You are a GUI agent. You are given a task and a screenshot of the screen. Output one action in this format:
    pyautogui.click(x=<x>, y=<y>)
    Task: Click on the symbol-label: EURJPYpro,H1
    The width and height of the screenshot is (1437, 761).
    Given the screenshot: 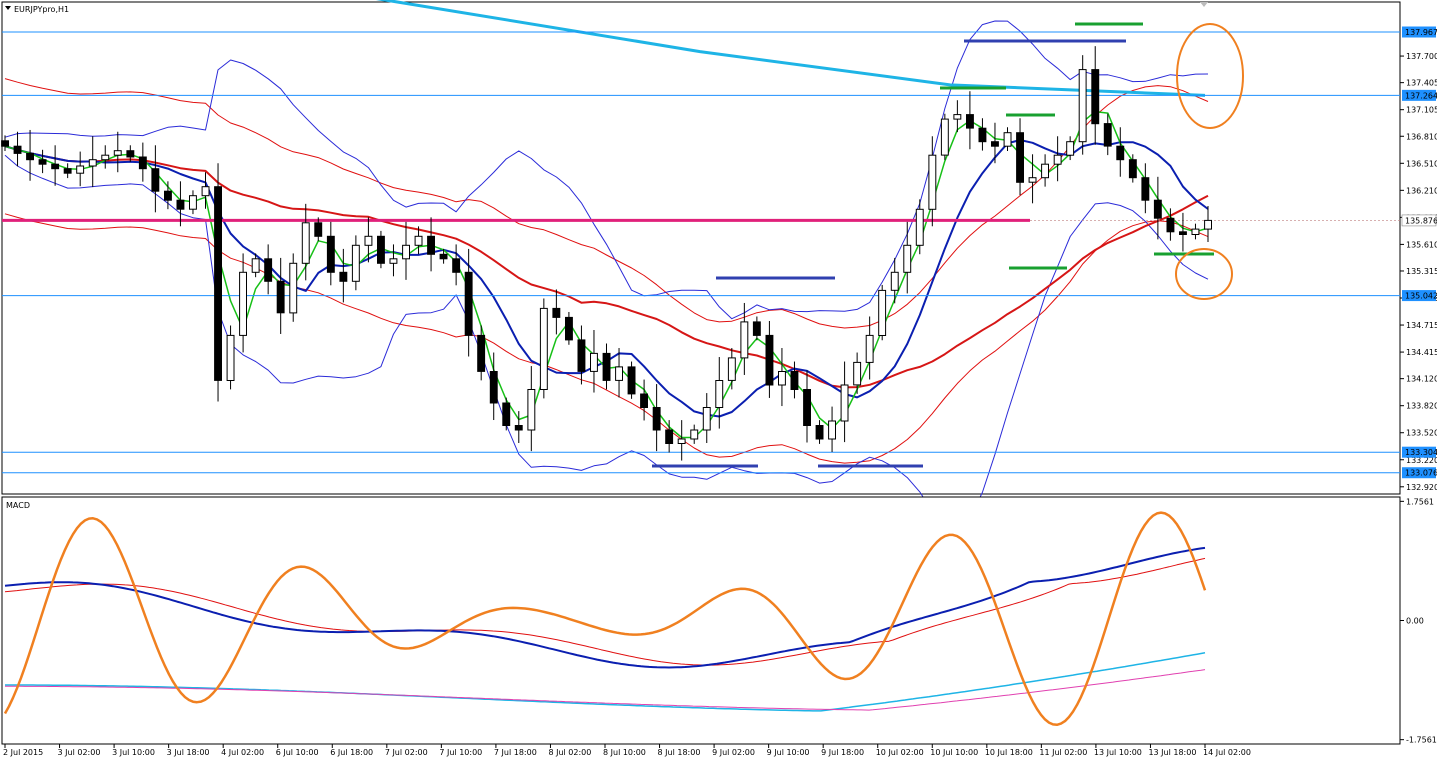 What is the action you would take?
    pyautogui.click(x=41, y=9)
    